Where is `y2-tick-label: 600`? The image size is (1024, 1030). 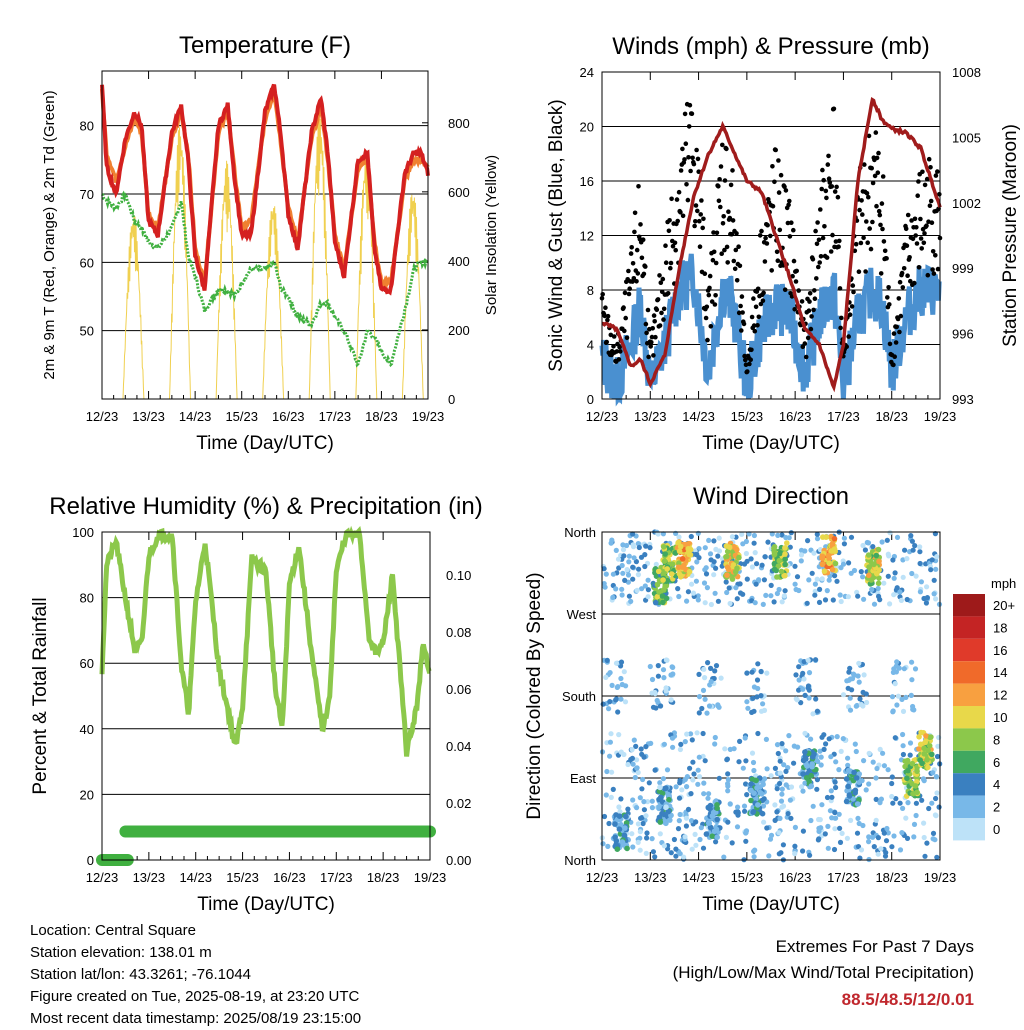 y2-tick-label: 600 is located at coordinates (459, 192).